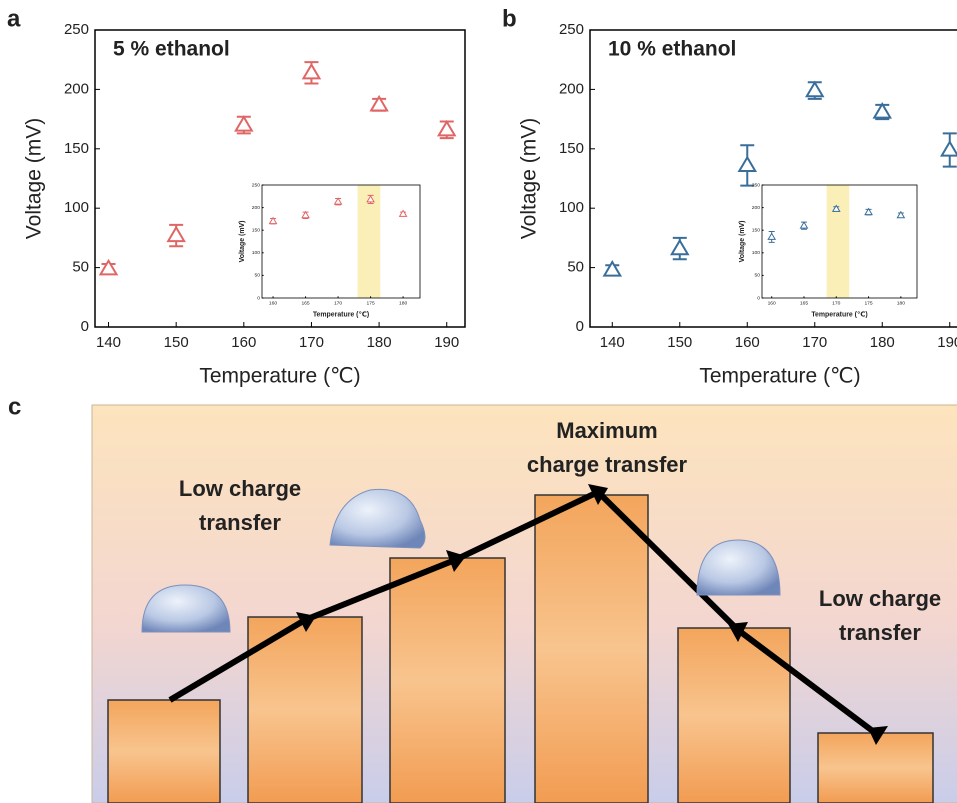 The width and height of the screenshot is (957, 803). I want to click on panel-label: b, so click(509, 18).